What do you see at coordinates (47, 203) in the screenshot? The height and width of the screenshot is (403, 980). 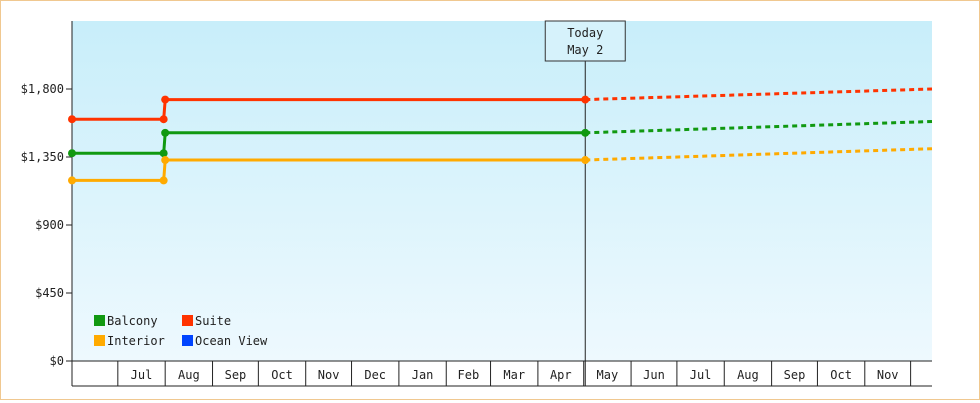 I see `y-axis: $0 $450 $900 $1,350 $1,800` at bounding box center [47, 203].